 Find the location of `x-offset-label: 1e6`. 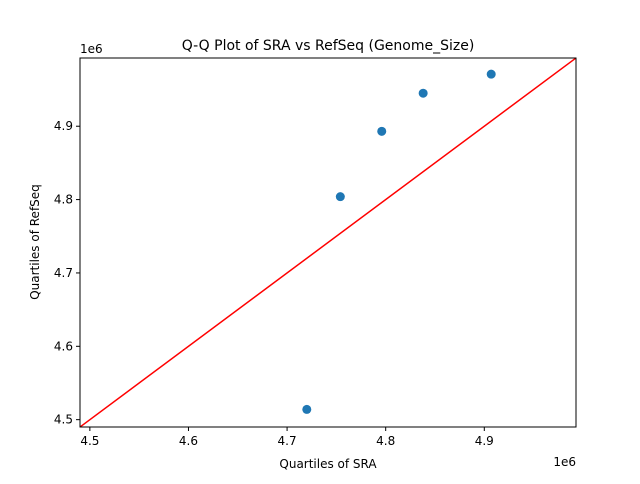

x-offset-label: 1e6 is located at coordinates (564, 462).